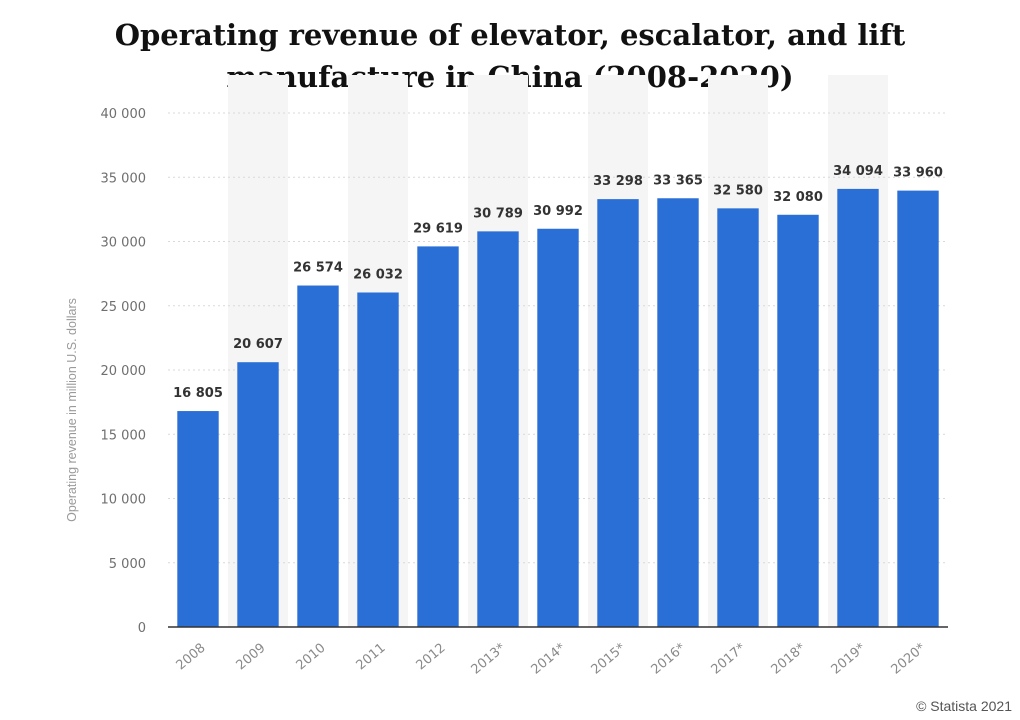 The height and width of the screenshot is (720, 1020). What do you see at coordinates (251, 657) in the screenshot?
I see `x-tick-label: 2009` at bounding box center [251, 657].